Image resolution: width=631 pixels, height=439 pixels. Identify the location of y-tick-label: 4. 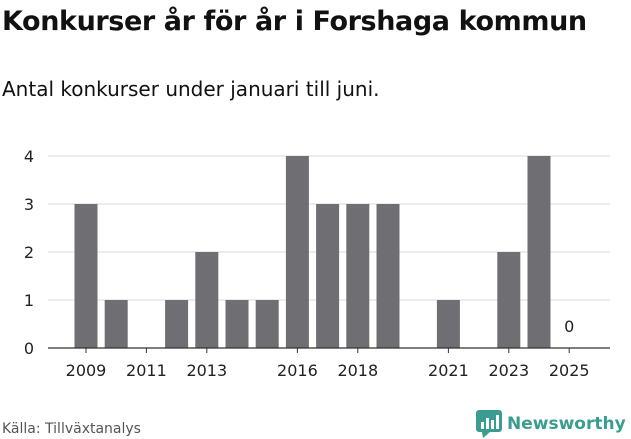
(29, 156).